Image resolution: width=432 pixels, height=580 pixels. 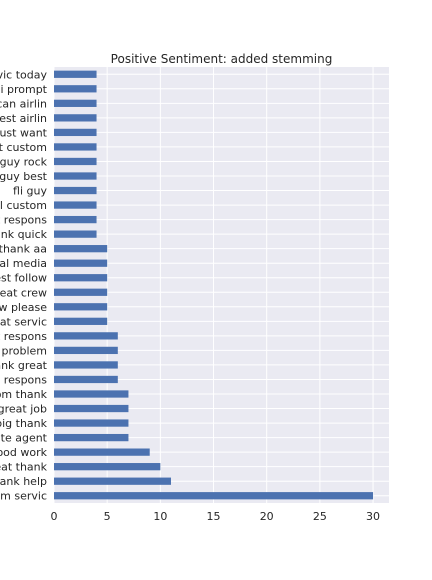 I want to click on y-tick-label: guy best, so click(x=24, y=176).